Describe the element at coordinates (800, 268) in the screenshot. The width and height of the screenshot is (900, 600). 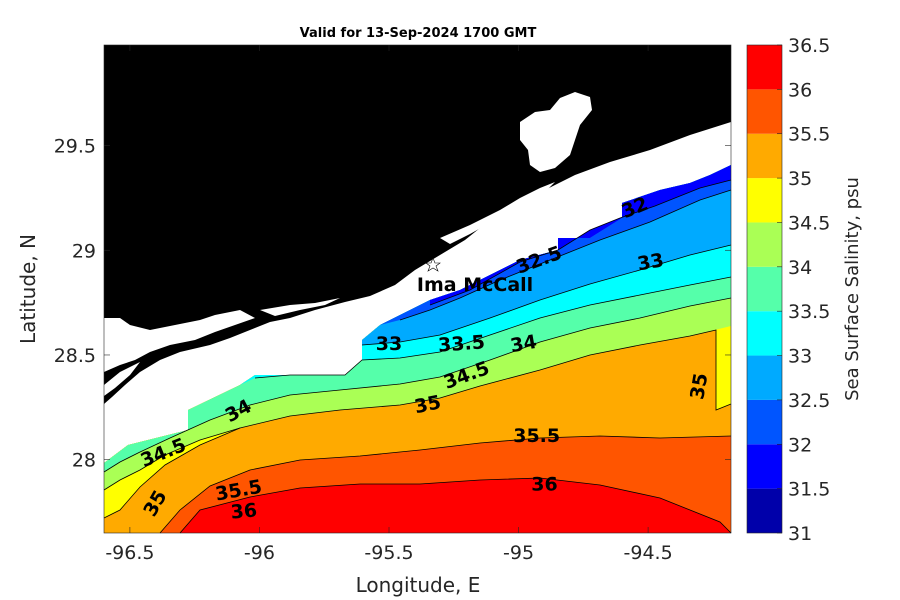
I see `colorbar-tick-label: 34` at that location.